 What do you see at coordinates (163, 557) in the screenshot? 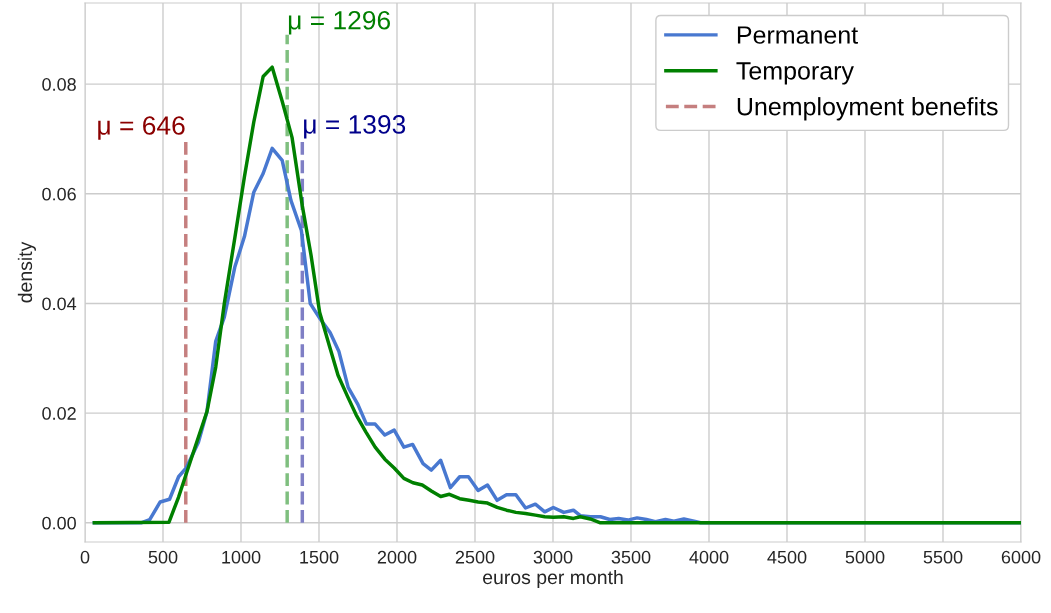
I see `x-tick-label: 500` at bounding box center [163, 557].